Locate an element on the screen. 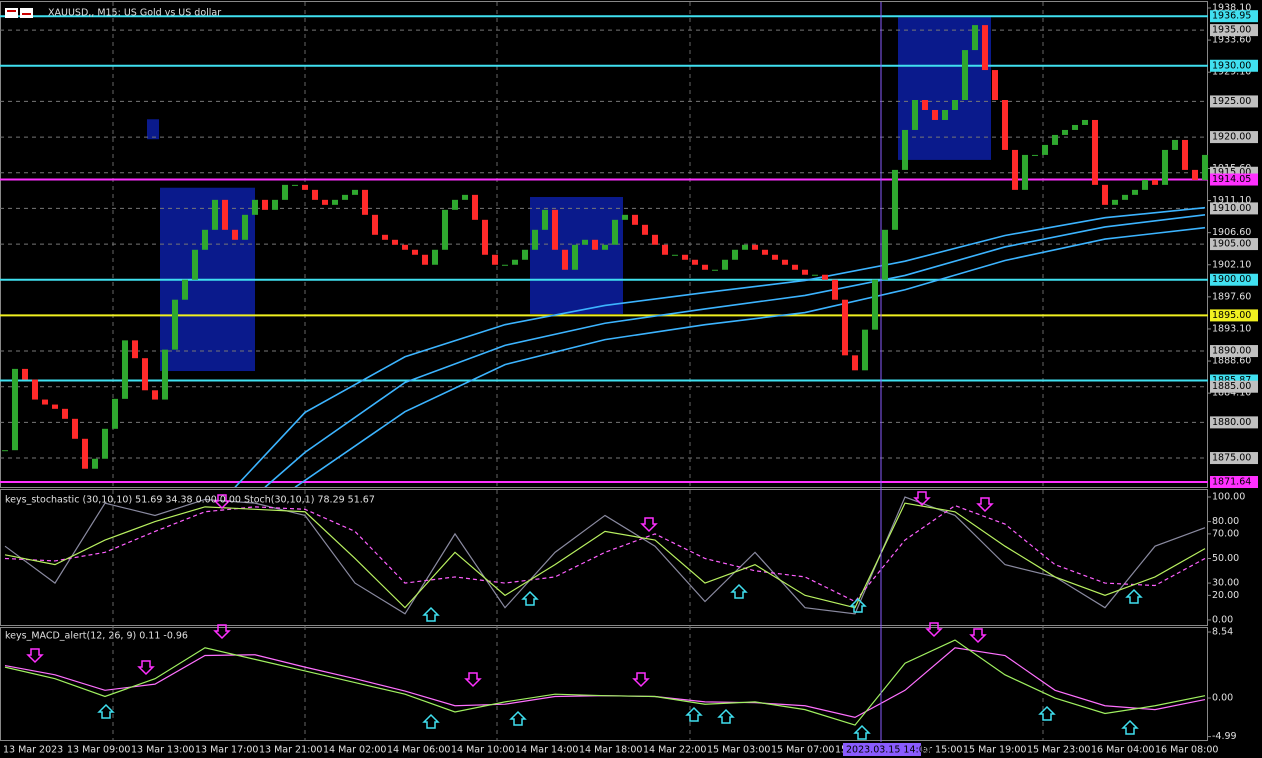 This screenshot has width=1262, height=758. y-tick-label: 1897.60 is located at coordinates (1231, 296).